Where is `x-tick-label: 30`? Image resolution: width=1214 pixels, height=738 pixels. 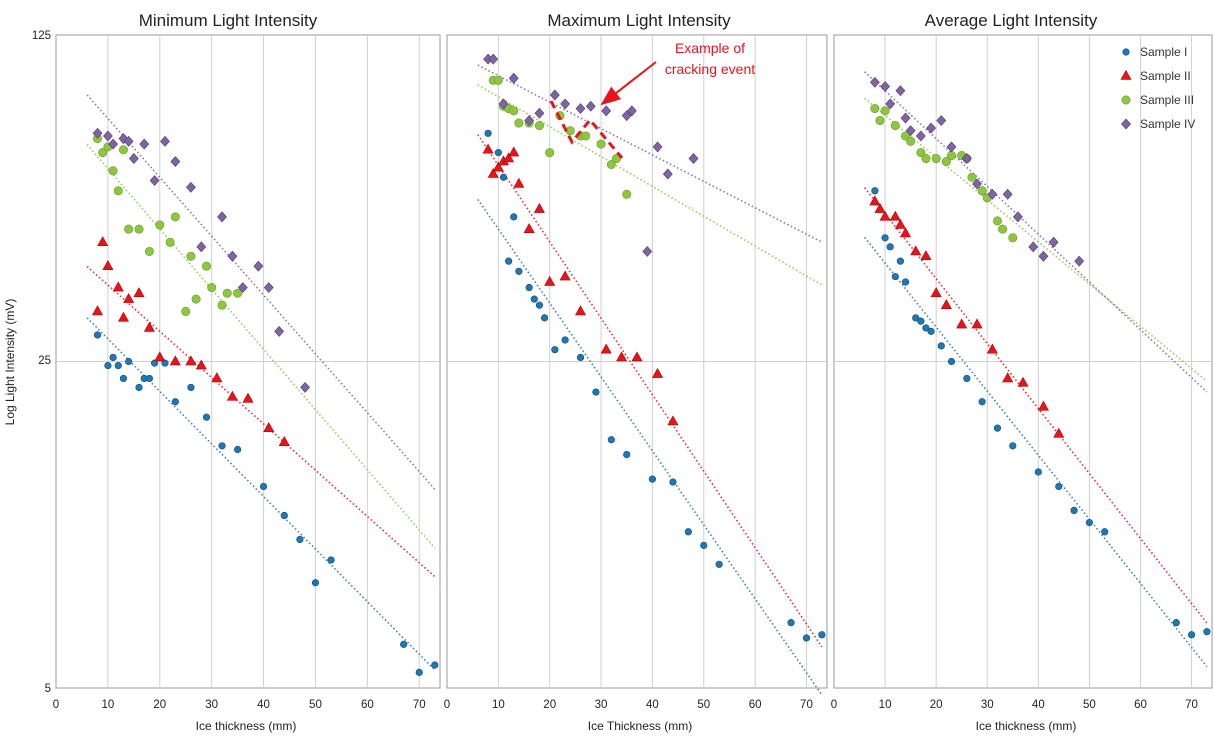
x-tick-label: 30 is located at coordinates (211, 705).